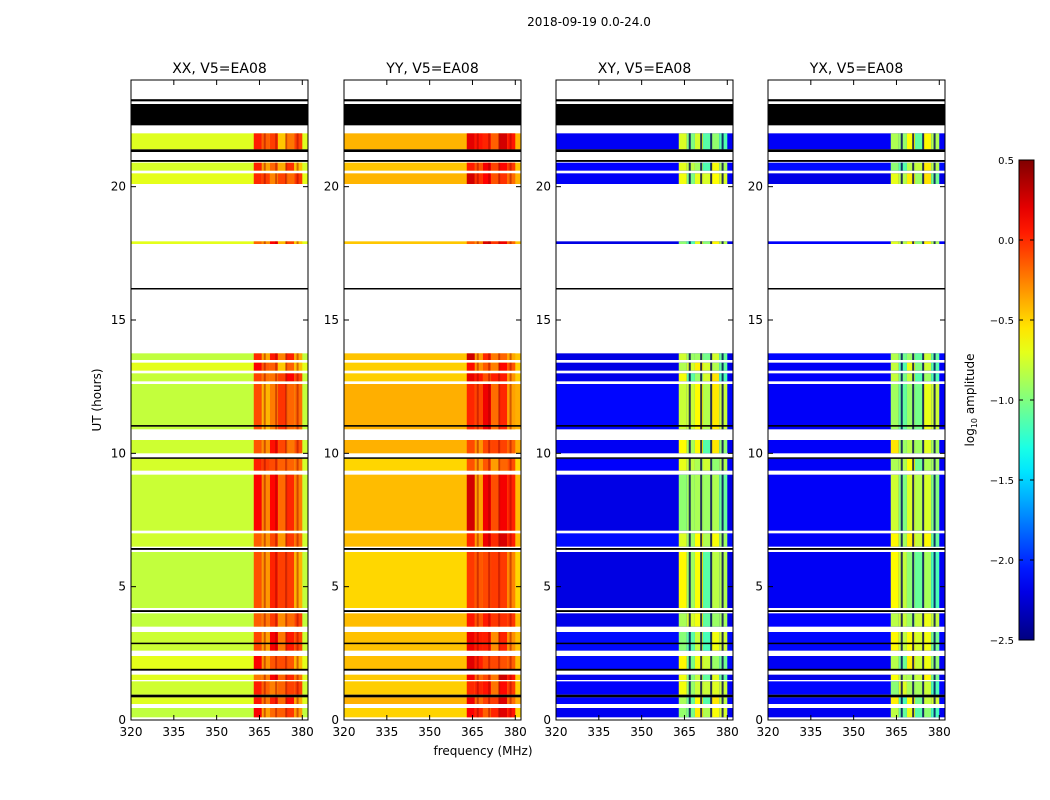  I want to click on x-tick-label: 350, so click(853, 732).